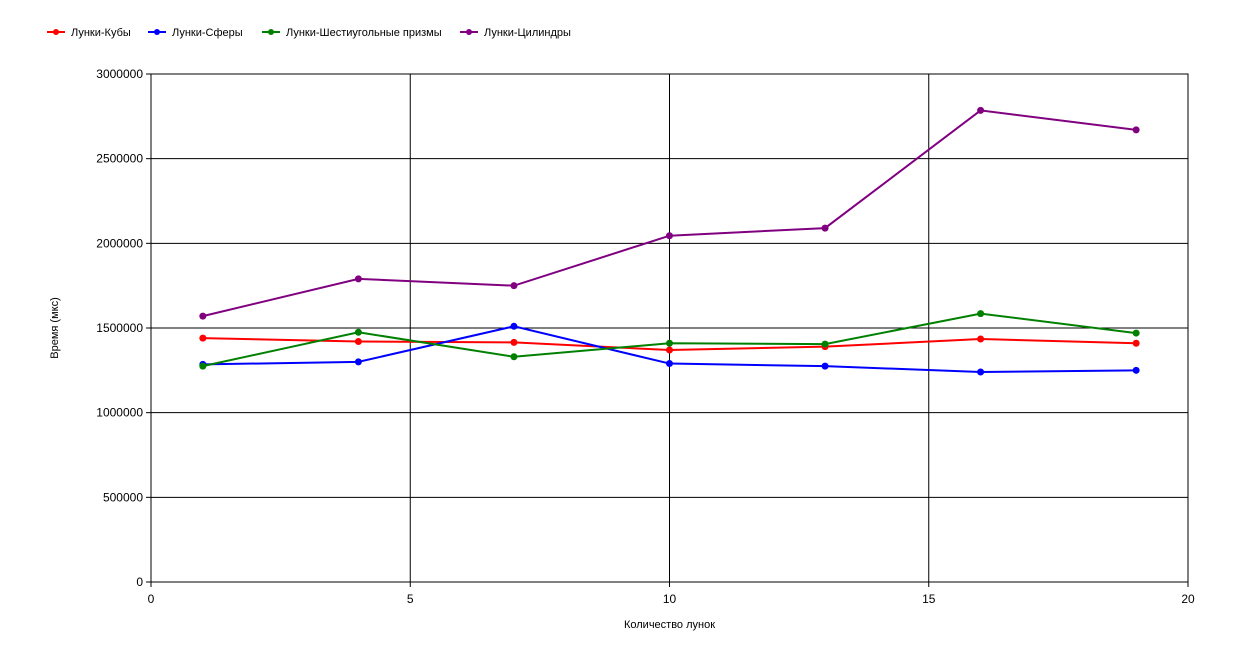 This screenshot has width=1237, height=655. What do you see at coordinates (119, 74) in the screenshot?
I see `y-tick-label: 3000000` at bounding box center [119, 74].